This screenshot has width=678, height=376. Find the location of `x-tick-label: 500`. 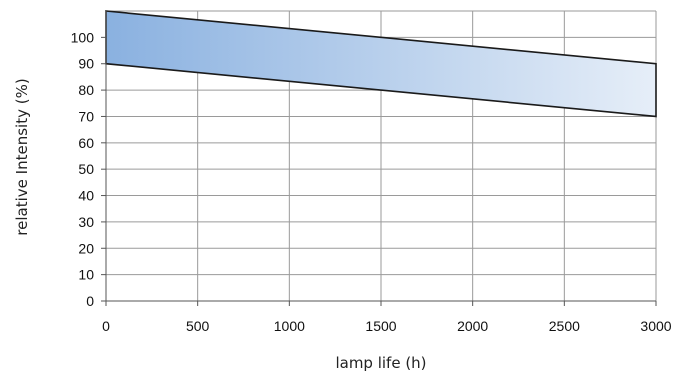

x-tick-label: 500 is located at coordinates (198, 326).